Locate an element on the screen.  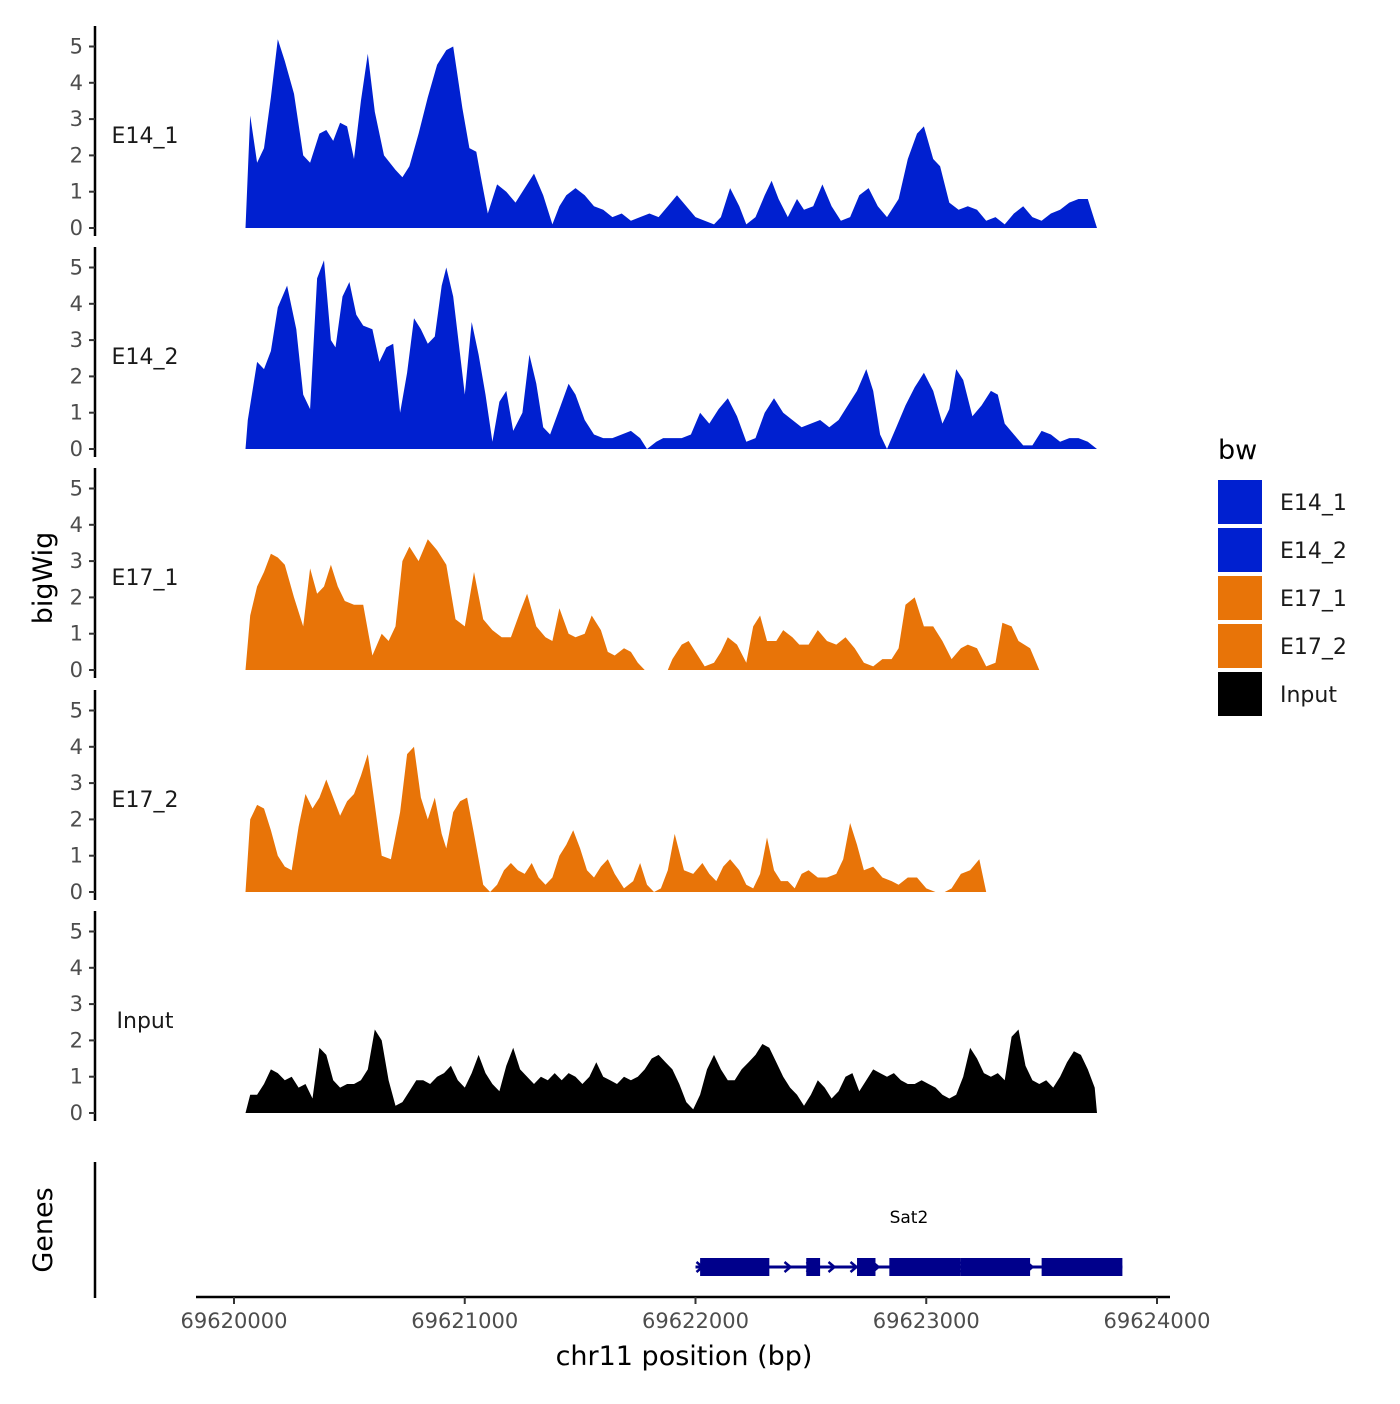
legend-title: bw is located at coordinates (1237, 450).